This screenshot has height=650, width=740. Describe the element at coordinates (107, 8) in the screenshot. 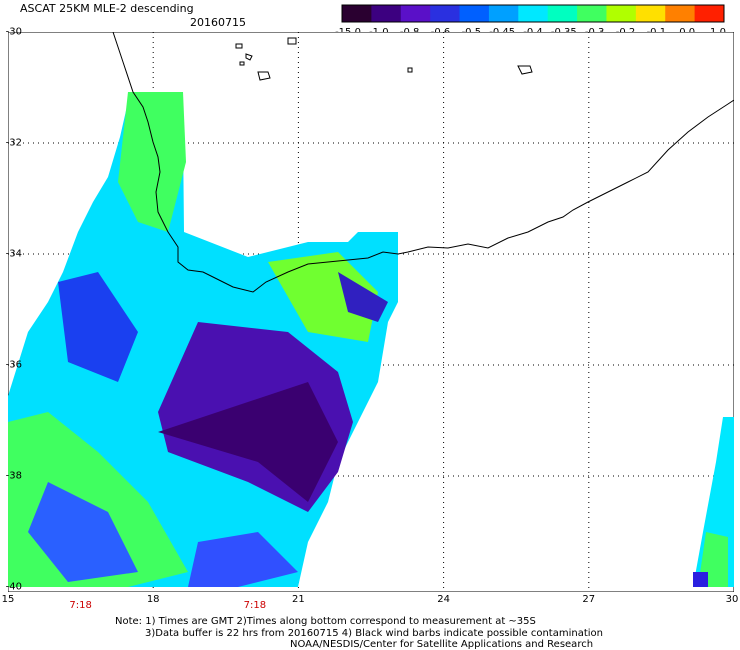

I see `map-title: ASCAT 25KM MLE-2 descending` at that location.